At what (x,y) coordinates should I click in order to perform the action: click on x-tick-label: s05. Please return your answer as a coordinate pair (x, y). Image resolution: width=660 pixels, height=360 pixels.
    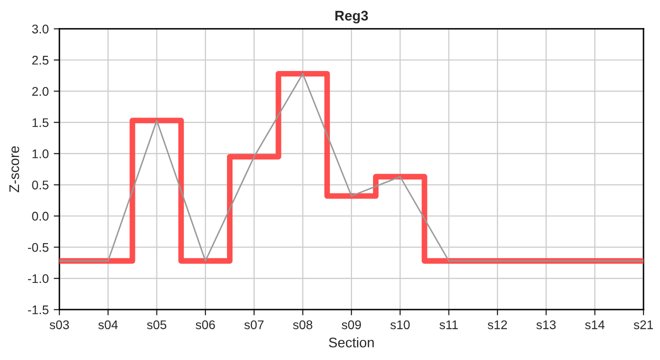
    Looking at the image, I should click on (156, 325).